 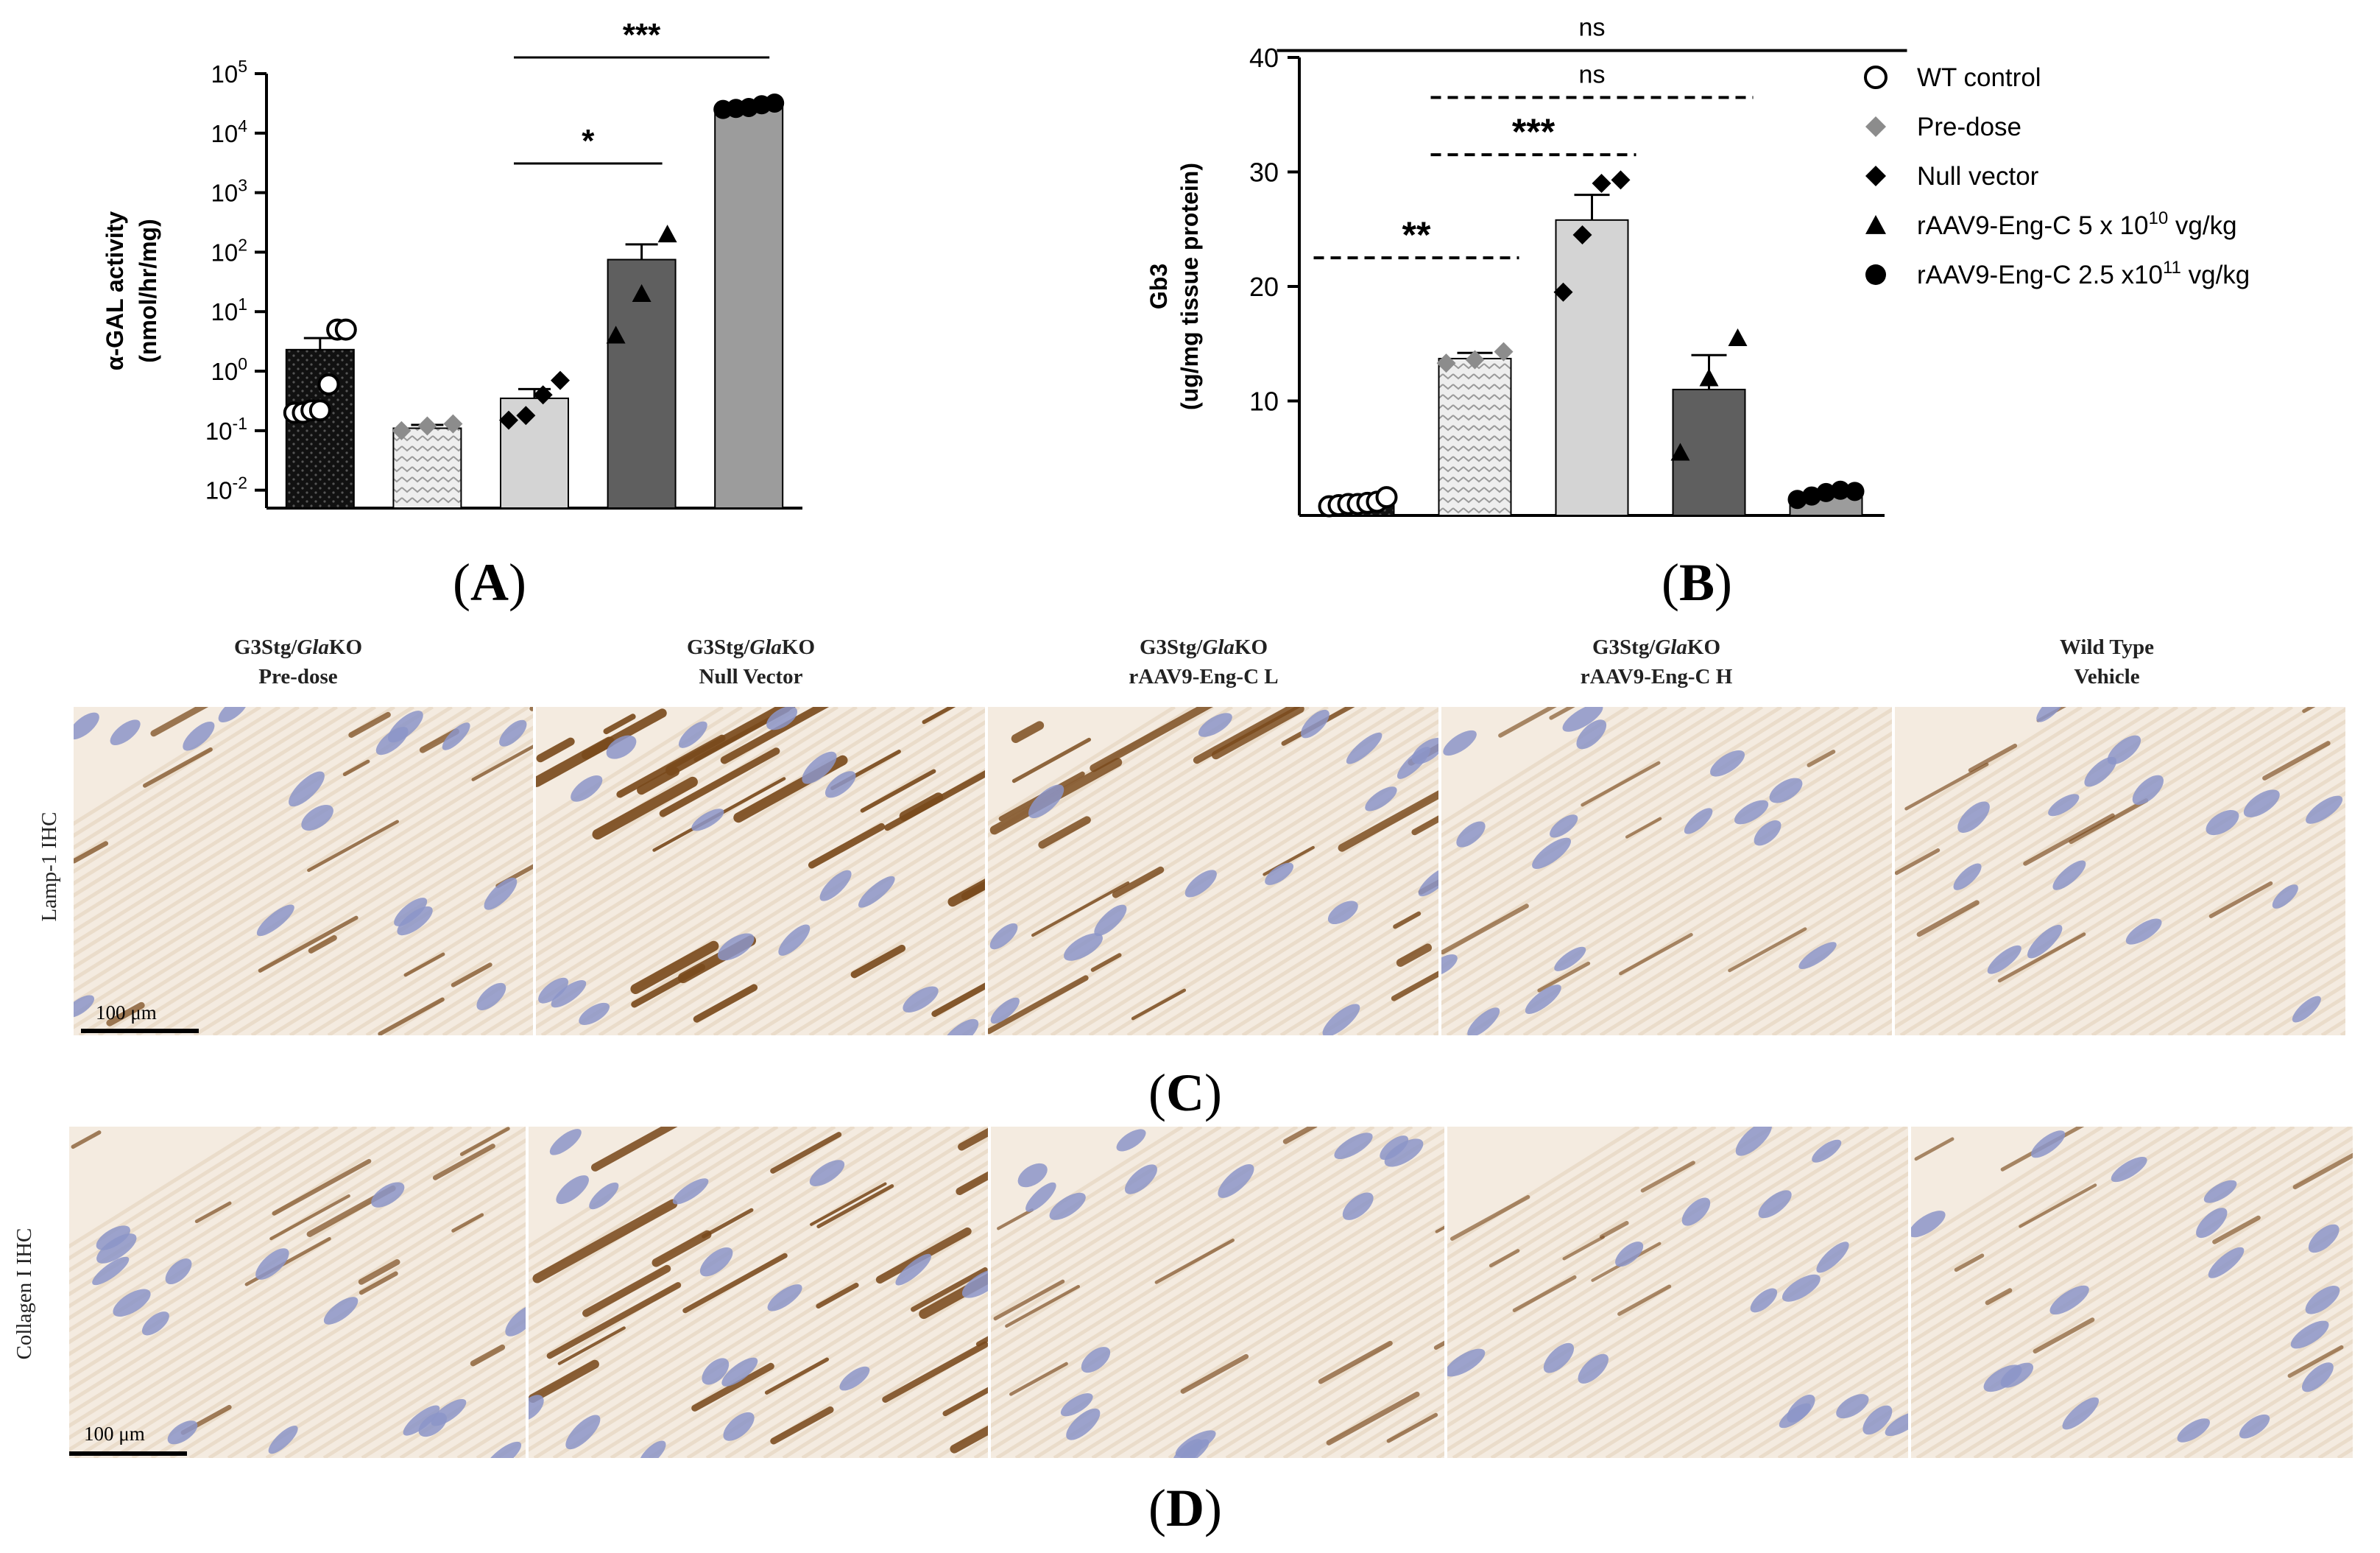 I want to click on legend-label: rAAV9-Eng-C 5 x 1010 vg/kg, so click(x=2077, y=224).